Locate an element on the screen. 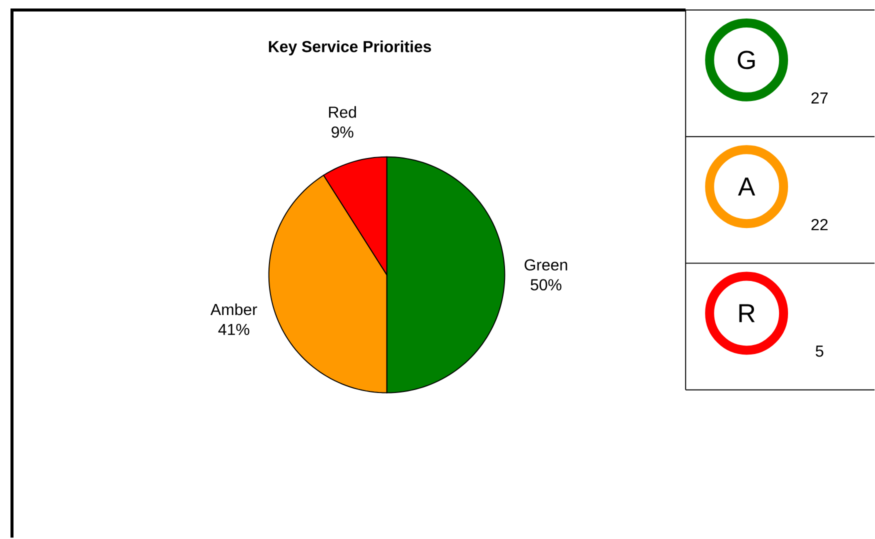 This screenshot has height=539, width=875. data-label: 41% is located at coordinates (234, 329).